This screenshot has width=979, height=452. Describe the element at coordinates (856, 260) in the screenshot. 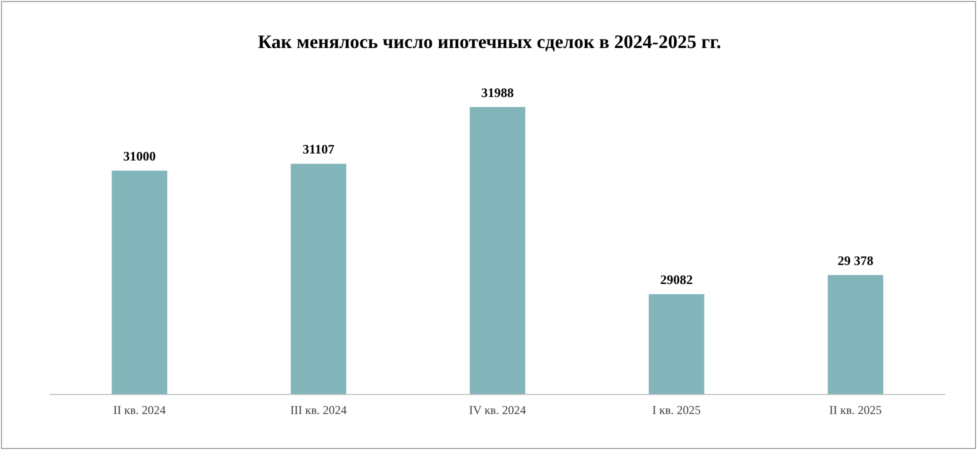

I see `data-label: 29 378` at that location.